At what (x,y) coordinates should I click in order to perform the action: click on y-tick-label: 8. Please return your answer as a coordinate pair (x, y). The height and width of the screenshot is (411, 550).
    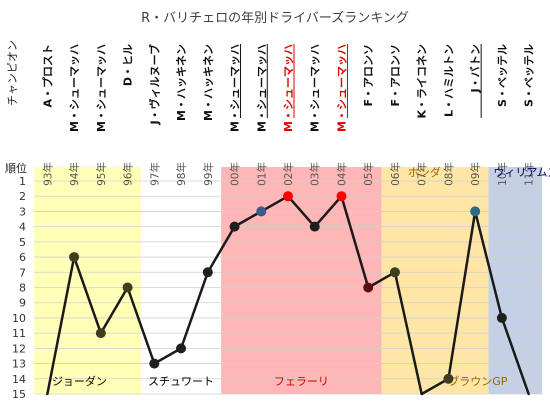
    Looking at the image, I should click on (22, 288).